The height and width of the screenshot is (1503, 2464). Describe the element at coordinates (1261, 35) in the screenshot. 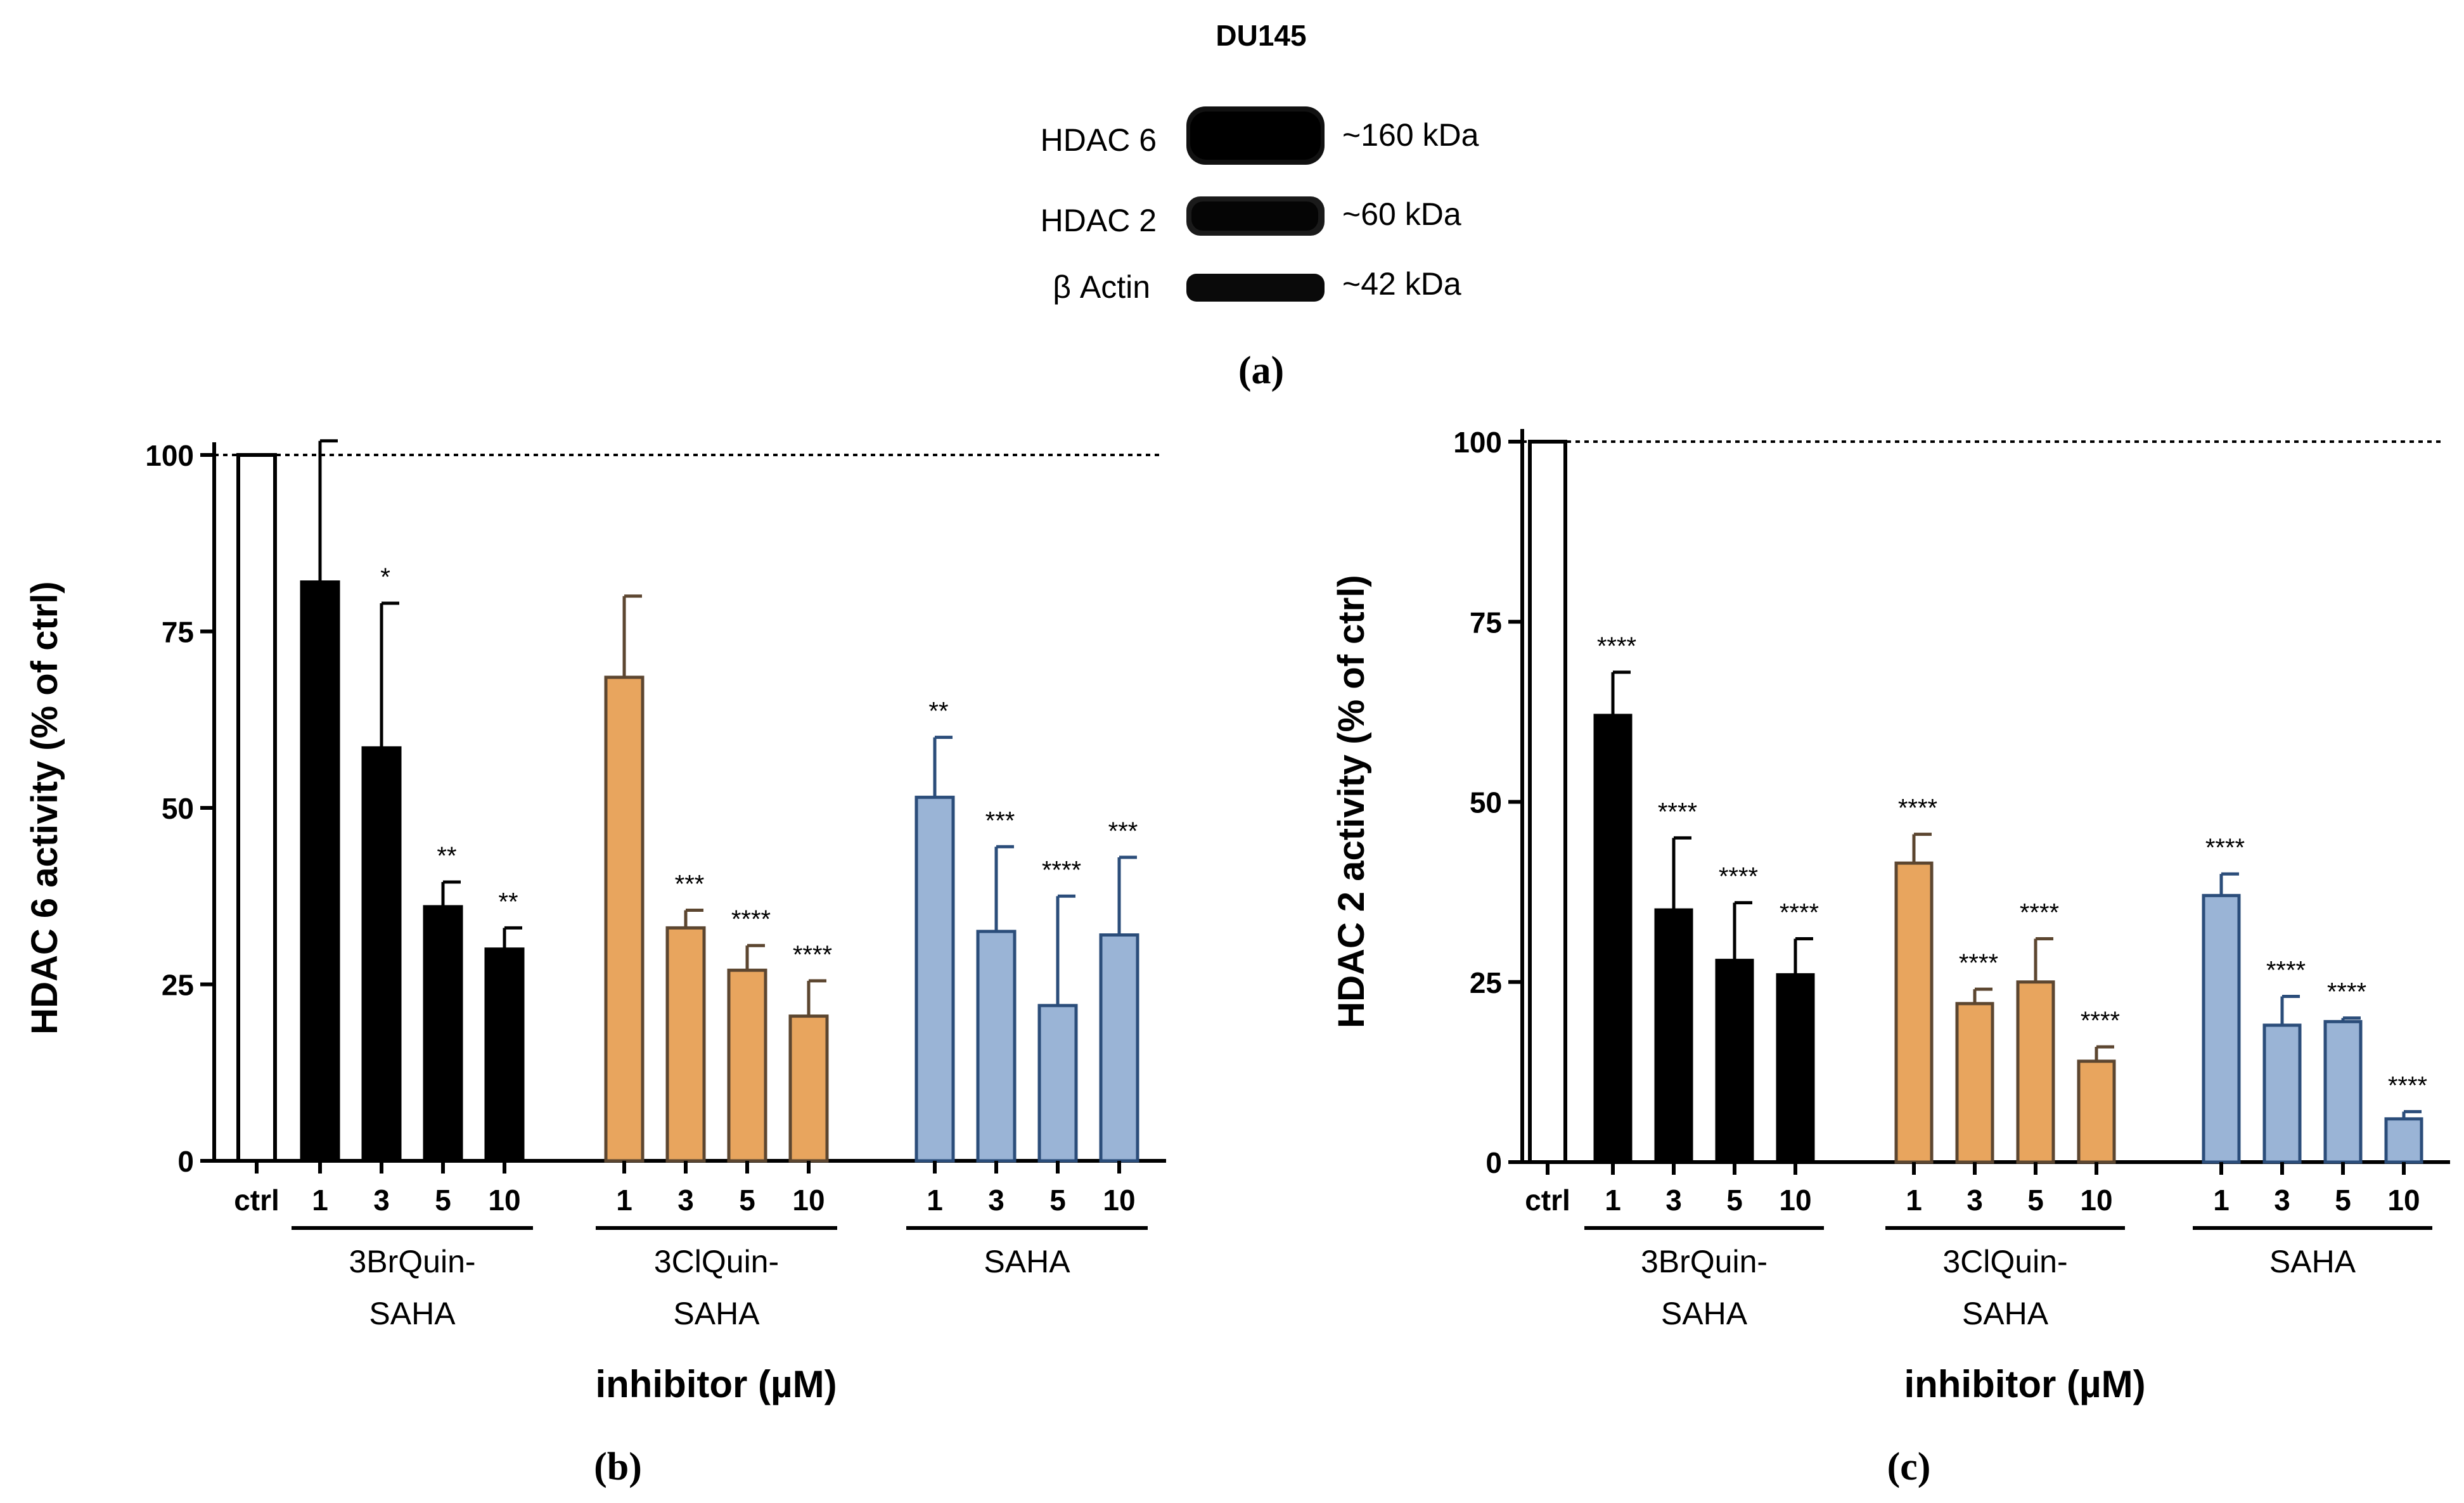

I see `cell-line-label: DU145` at that location.